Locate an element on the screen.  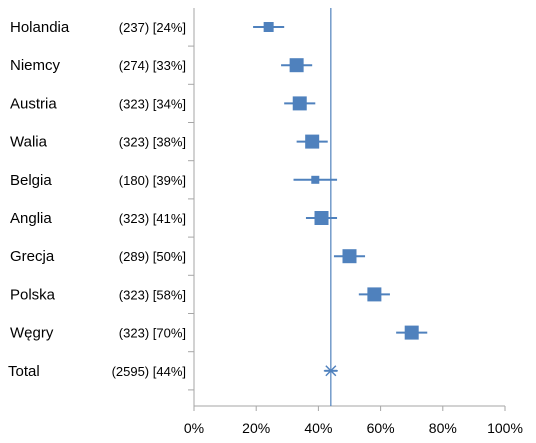
row-label-name: Polska is located at coordinates (33, 294).